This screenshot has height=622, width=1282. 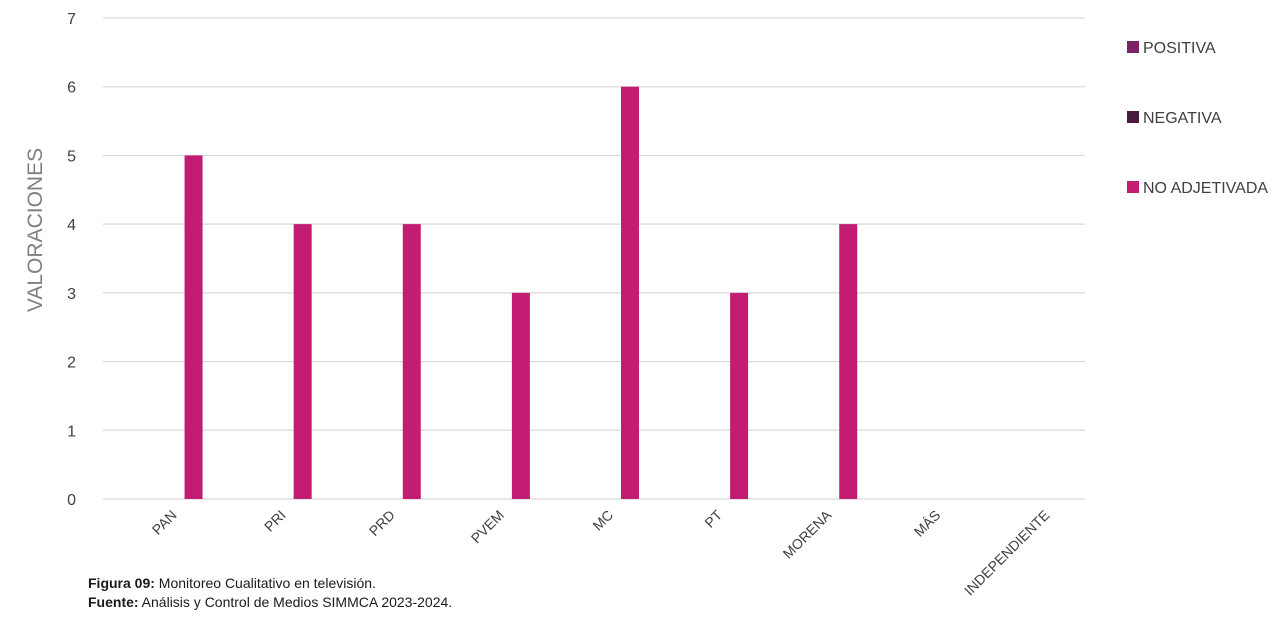 What do you see at coordinates (35, 230) in the screenshot?
I see `y-axis-label: VALORACIONES` at bounding box center [35, 230].